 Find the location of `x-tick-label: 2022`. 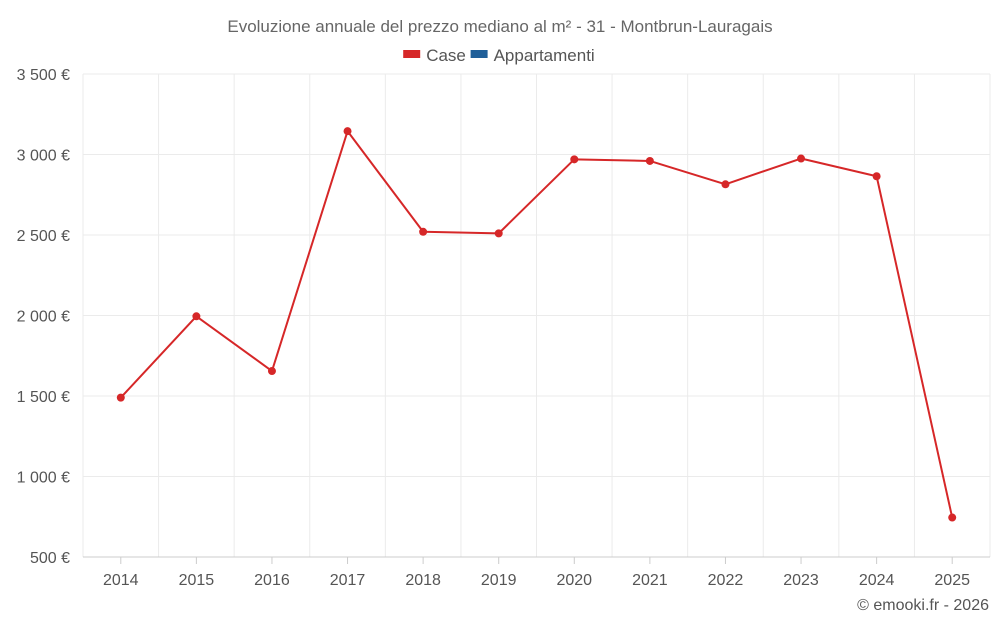

x-tick-label: 2022 is located at coordinates (726, 580).